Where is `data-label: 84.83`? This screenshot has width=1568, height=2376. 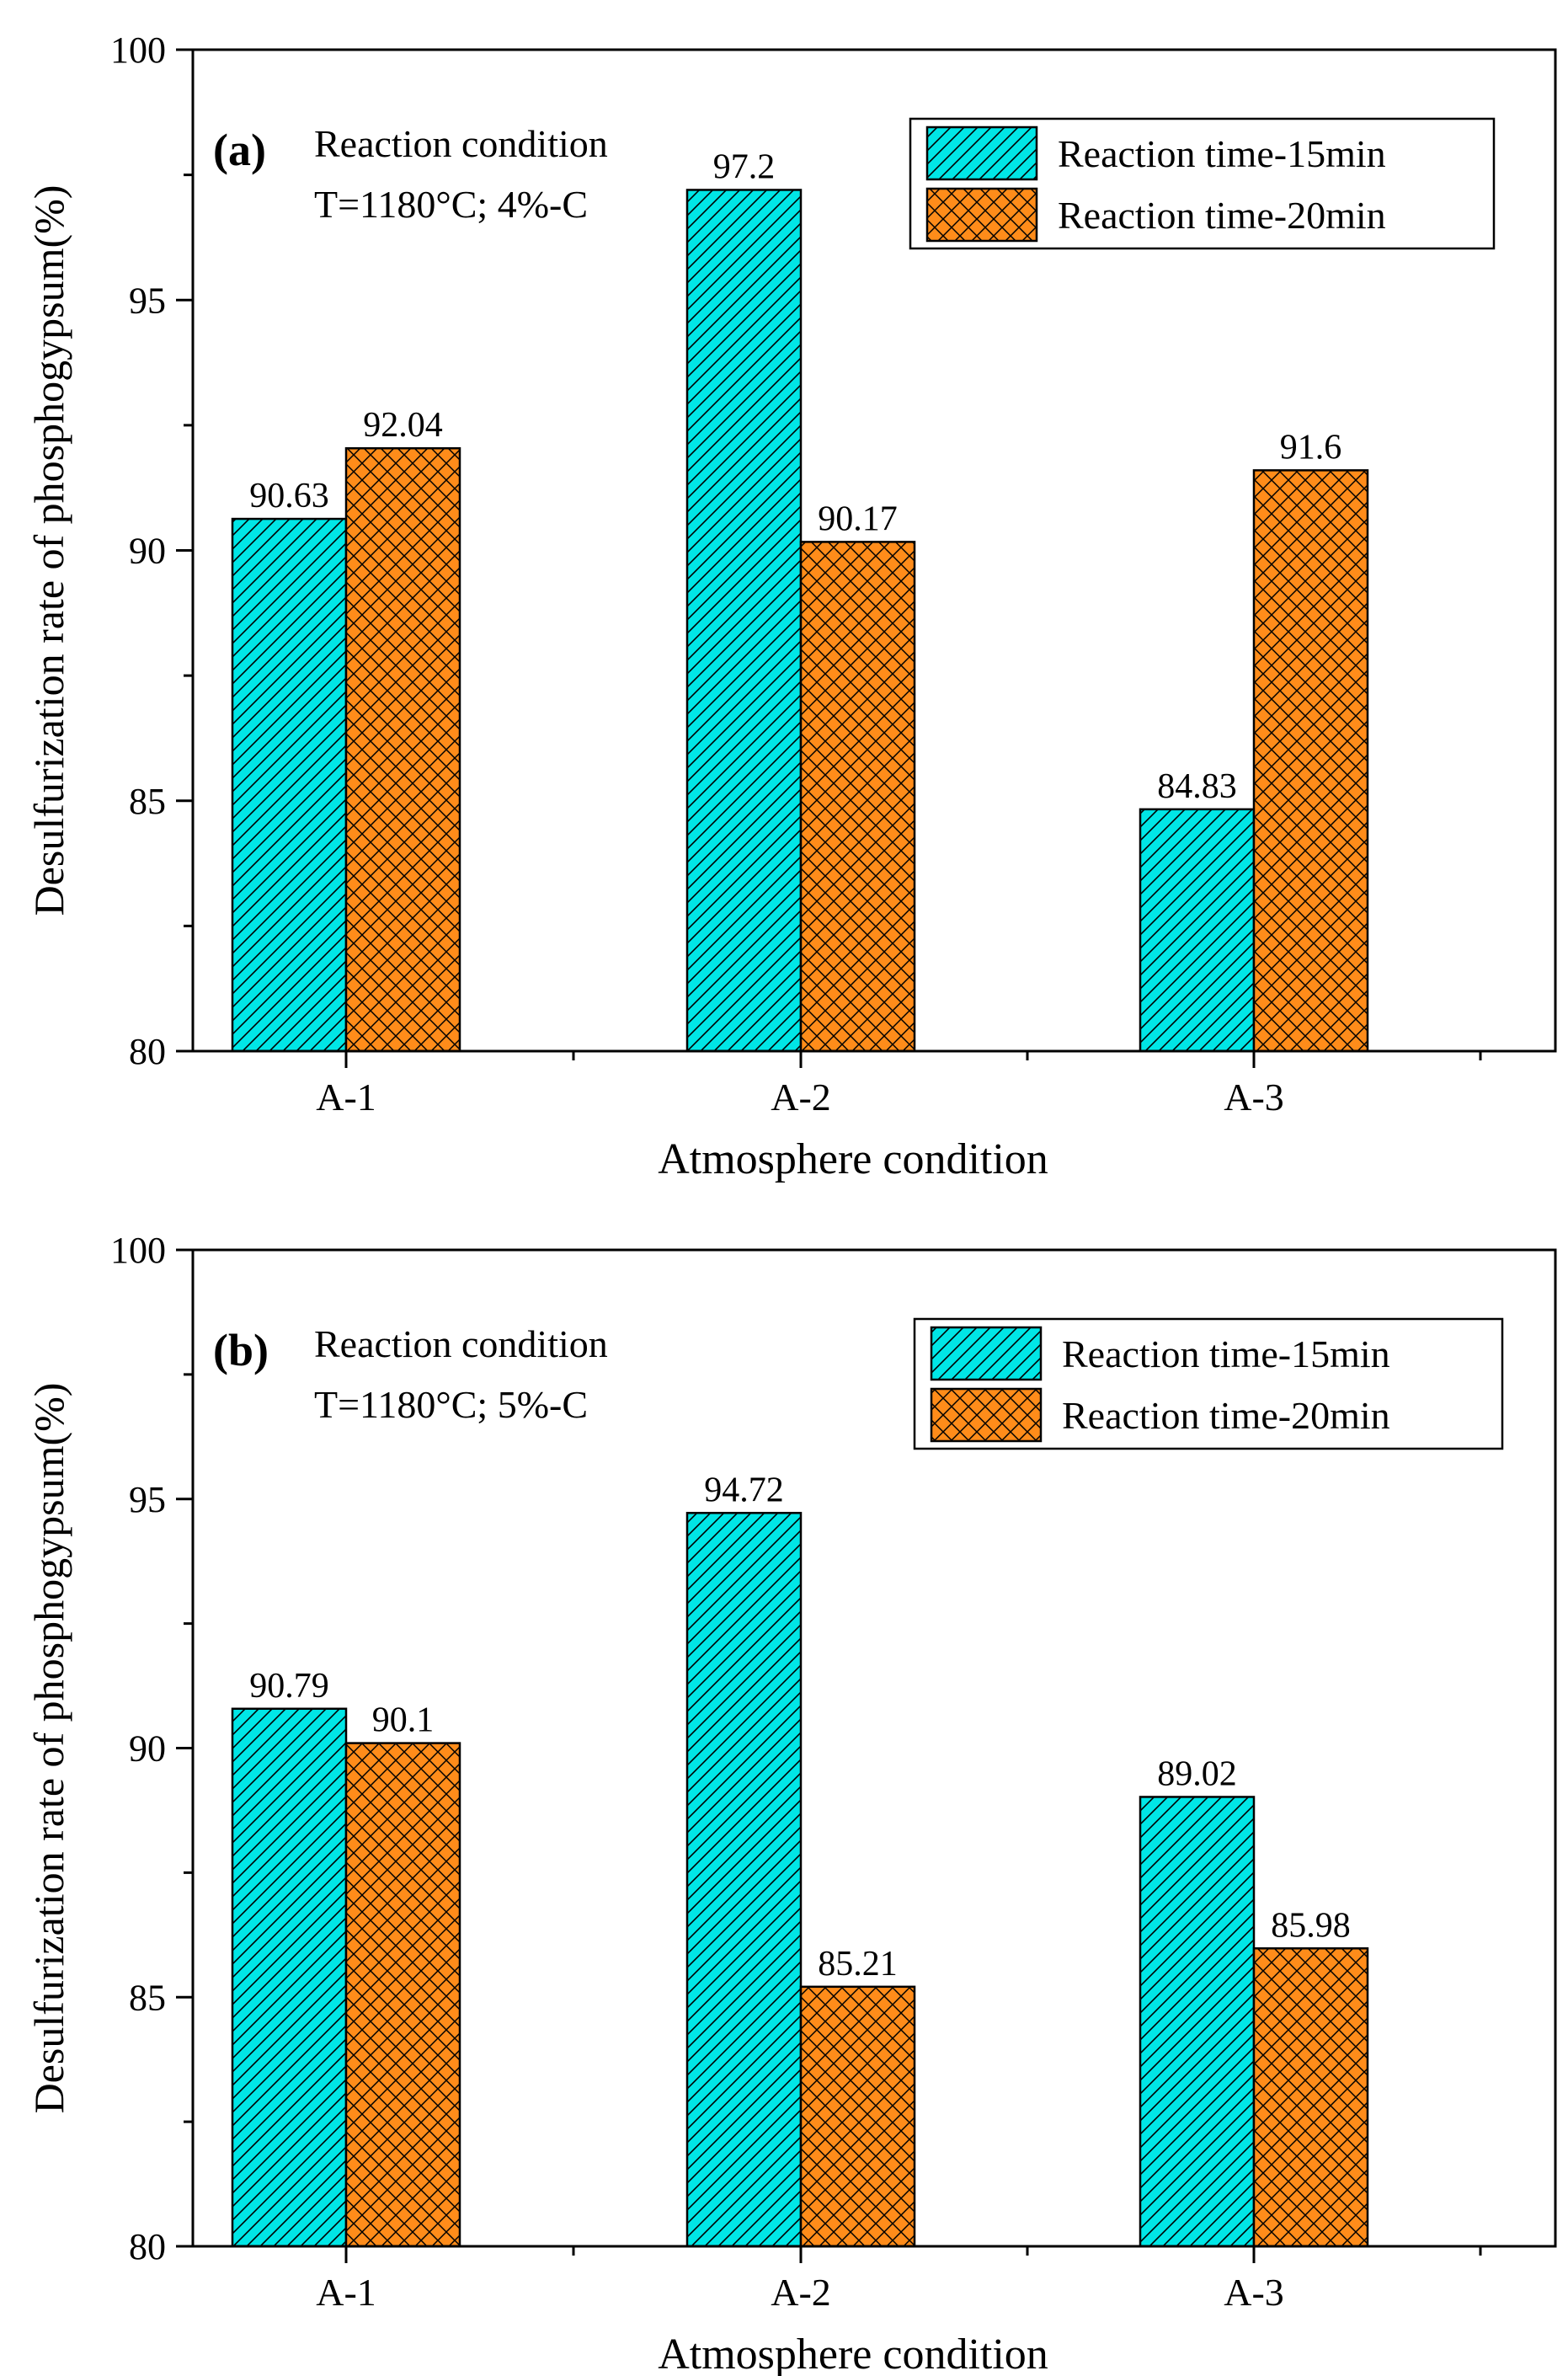
data-label: 84.83 is located at coordinates (1197, 786).